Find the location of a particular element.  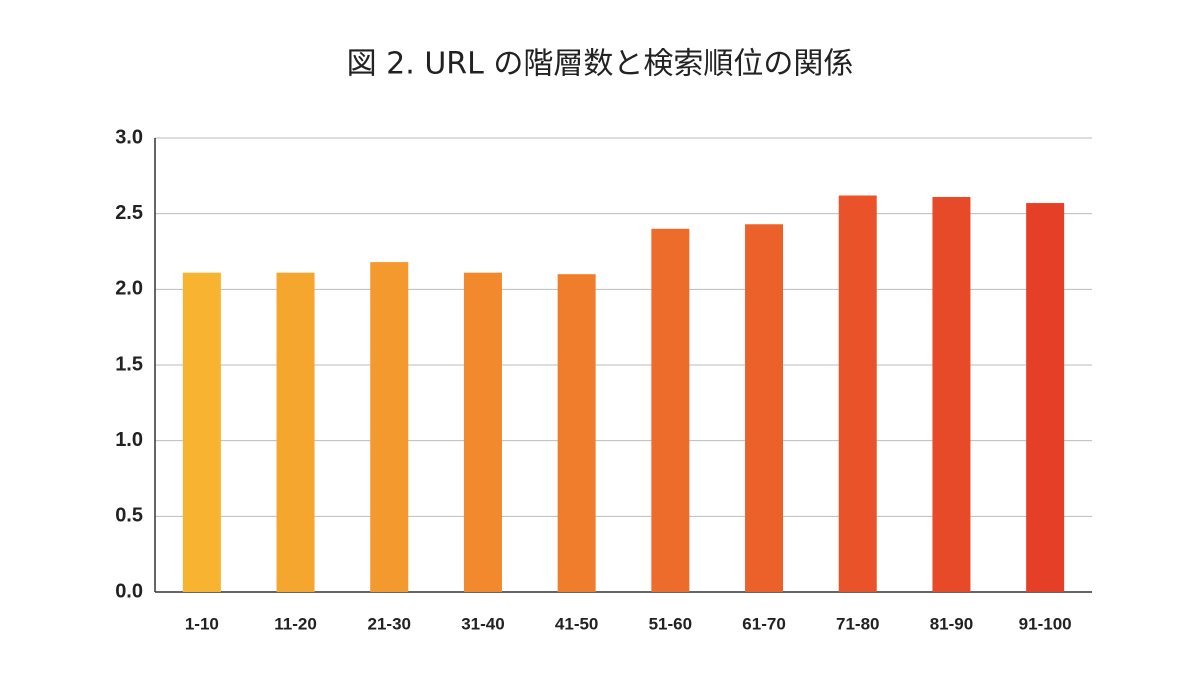

x-tick-label: 51-60 is located at coordinates (670, 623).